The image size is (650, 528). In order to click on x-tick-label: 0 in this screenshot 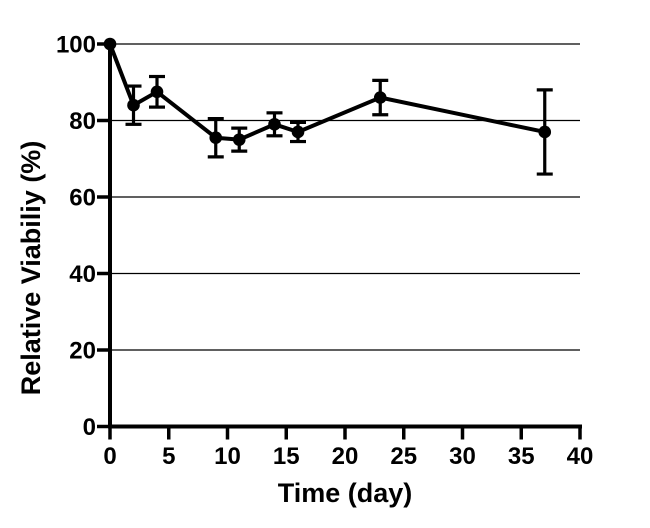, I will do `click(109, 456)`.